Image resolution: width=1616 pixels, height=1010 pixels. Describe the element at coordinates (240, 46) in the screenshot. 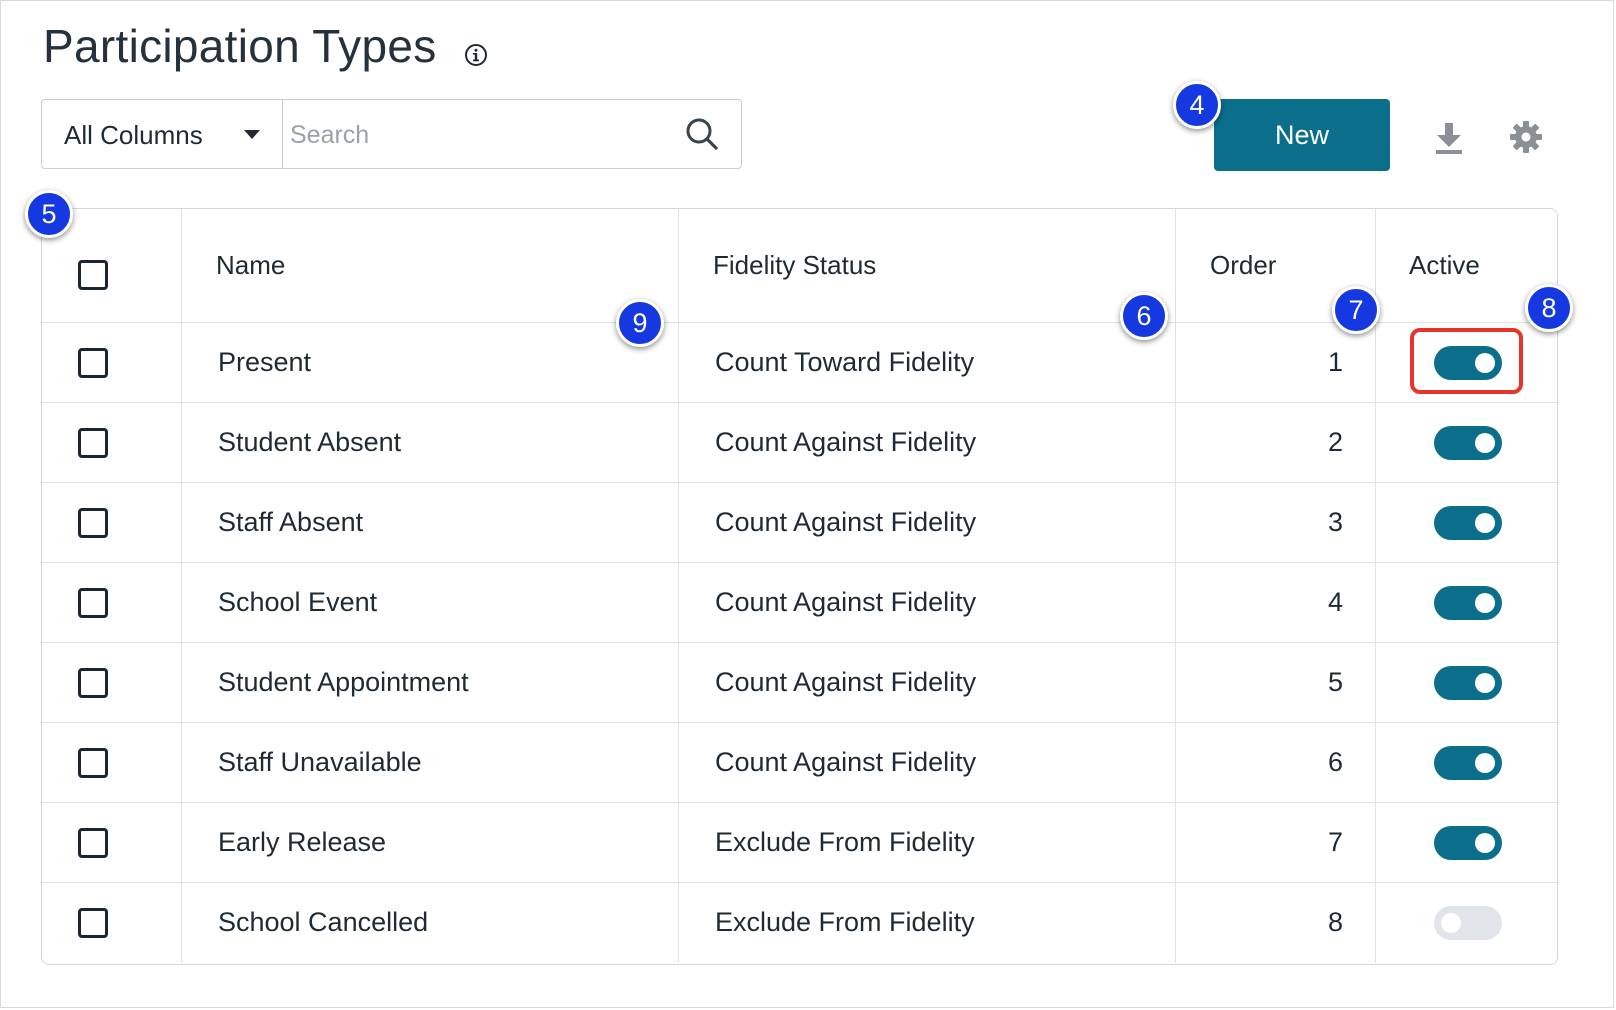

I see `page-title: Participation Types` at that location.